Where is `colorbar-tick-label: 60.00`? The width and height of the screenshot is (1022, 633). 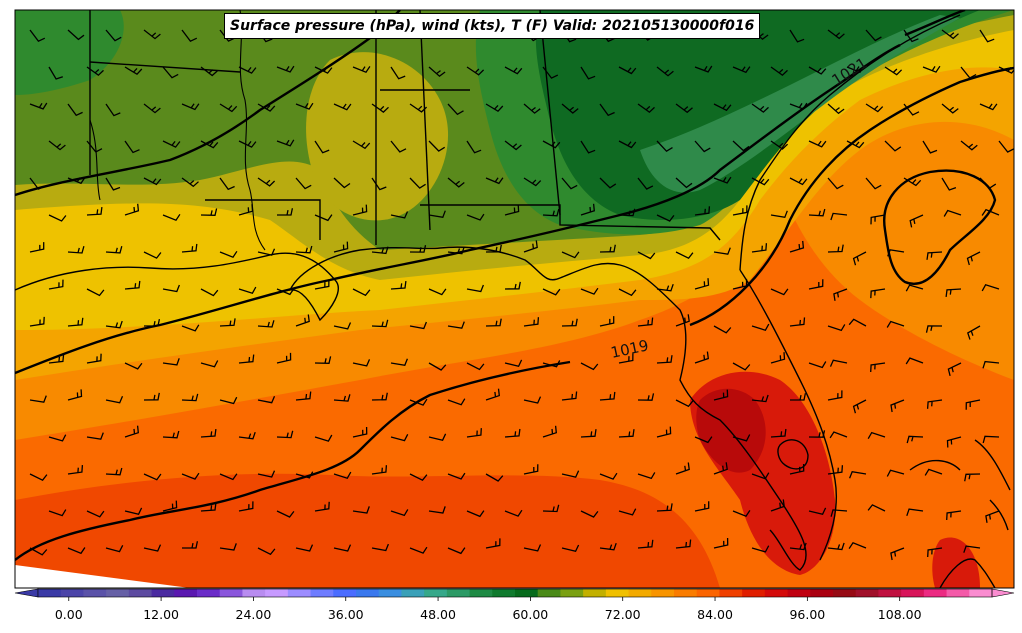
colorbar-tick-label: 60.00 is located at coordinates (530, 614).